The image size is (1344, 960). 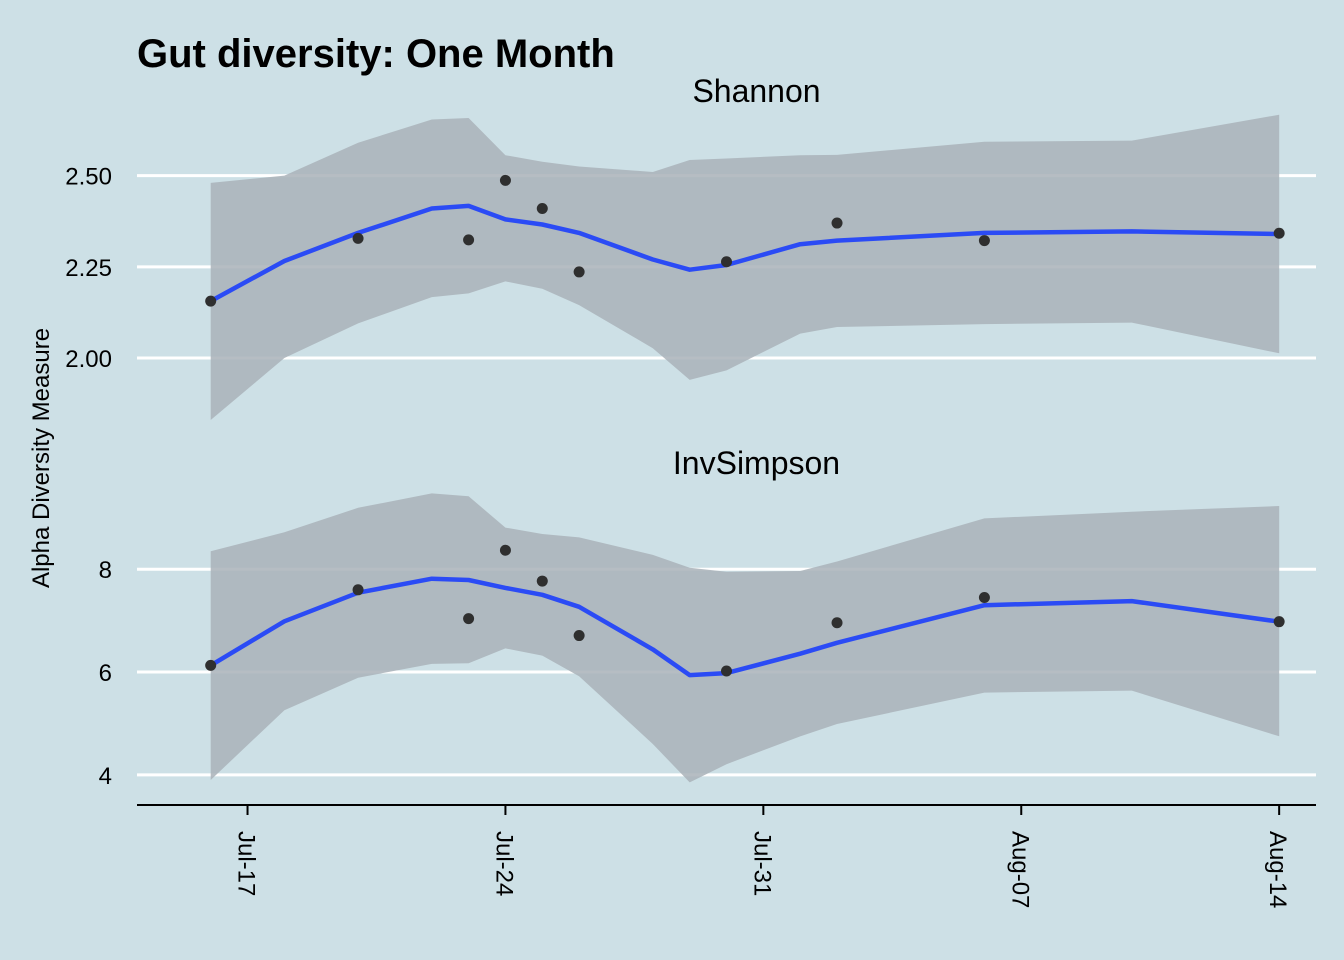 What do you see at coordinates (88, 177) in the screenshot?
I see `y-tick-label: 2.50` at bounding box center [88, 177].